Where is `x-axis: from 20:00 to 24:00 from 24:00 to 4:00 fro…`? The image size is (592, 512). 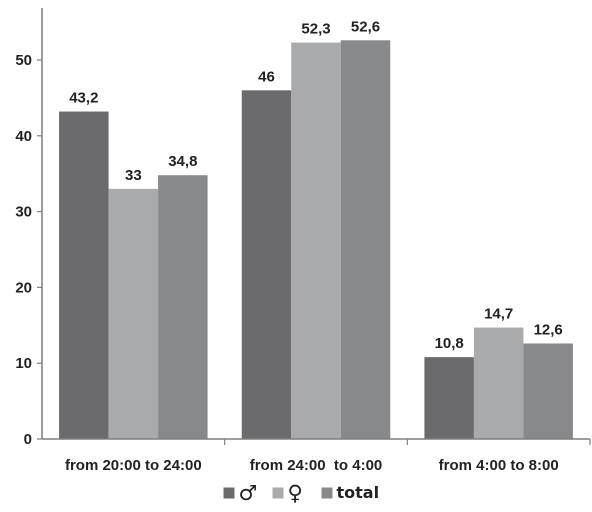
x-axis: from 20:00 to 24:00 from 24:00 to 4:00 fro… is located at coordinates (316, 456).